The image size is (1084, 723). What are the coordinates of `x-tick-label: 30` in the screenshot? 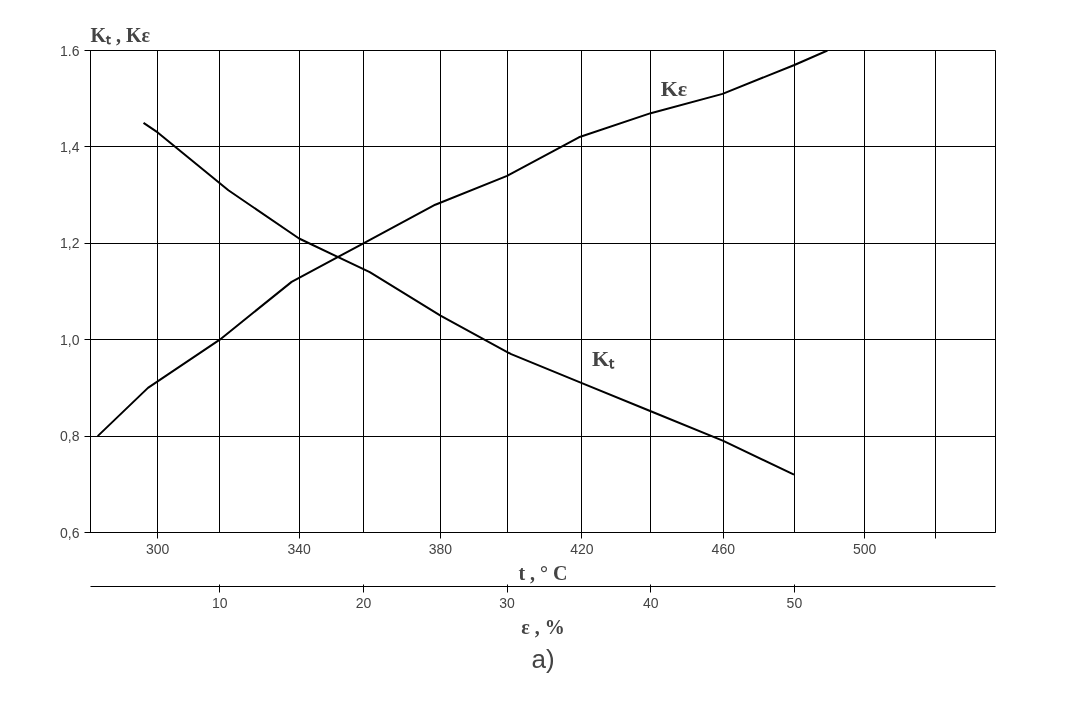 It's located at (507, 602).